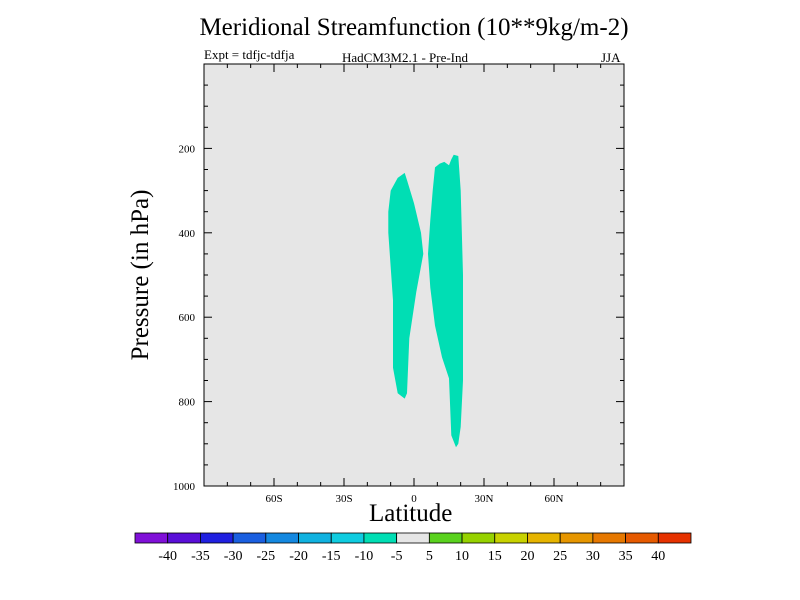  What do you see at coordinates (560, 556) in the screenshot?
I see `colorbar-label: 25` at bounding box center [560, 556].